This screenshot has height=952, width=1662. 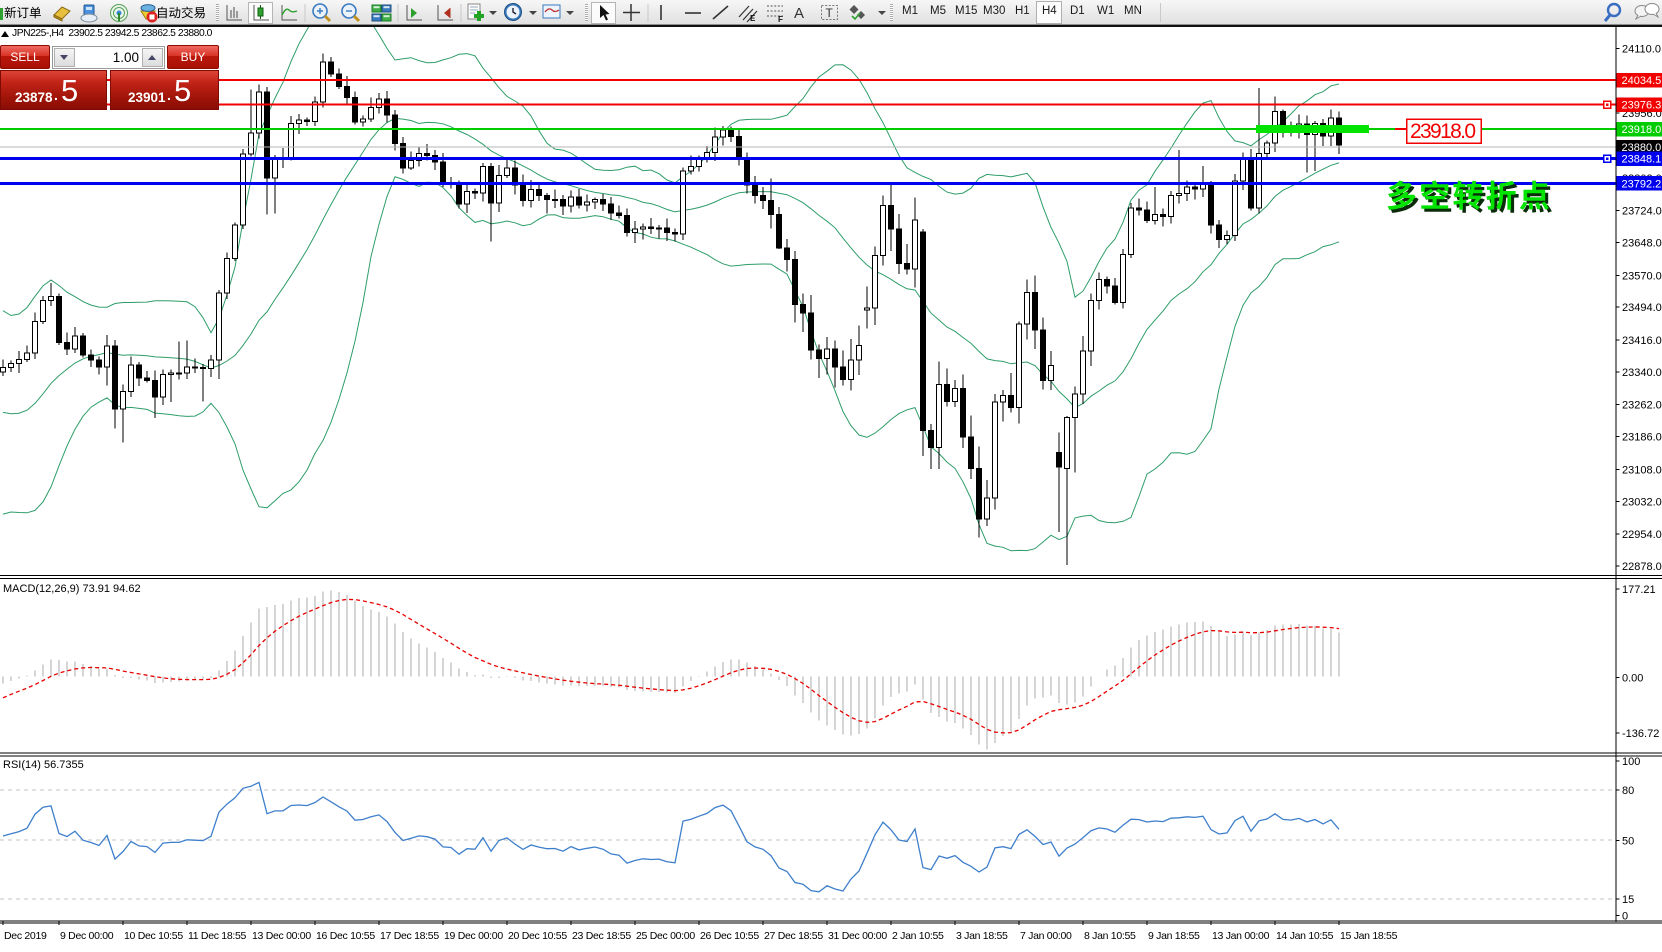 What do you see at coordinates (780, 19) in the screenshot?
I see `svg-text: F` at bounding box center [780, 19].